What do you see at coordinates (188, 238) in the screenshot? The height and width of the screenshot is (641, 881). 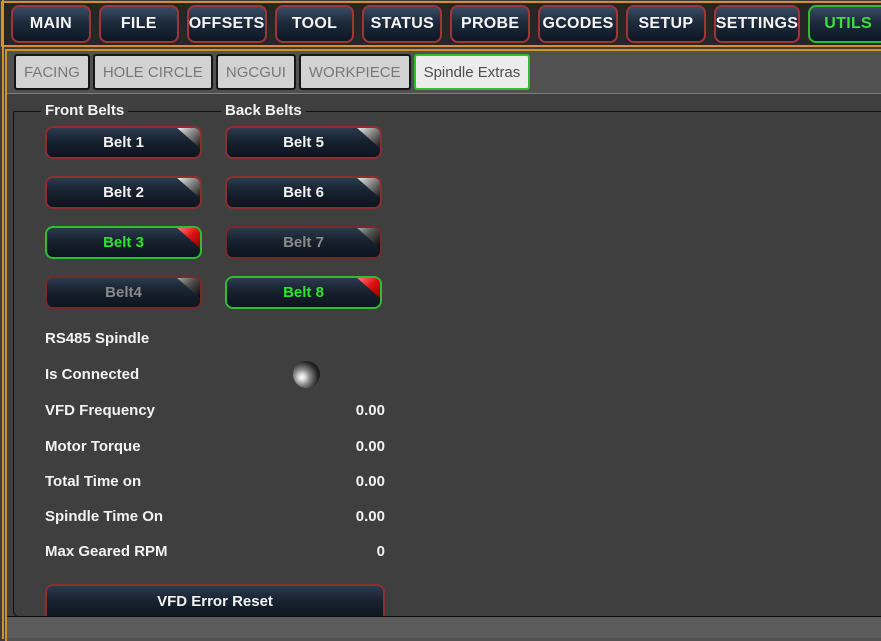 I see `belt-3-corner-indicator-icon` at bounding box center [188, 238].